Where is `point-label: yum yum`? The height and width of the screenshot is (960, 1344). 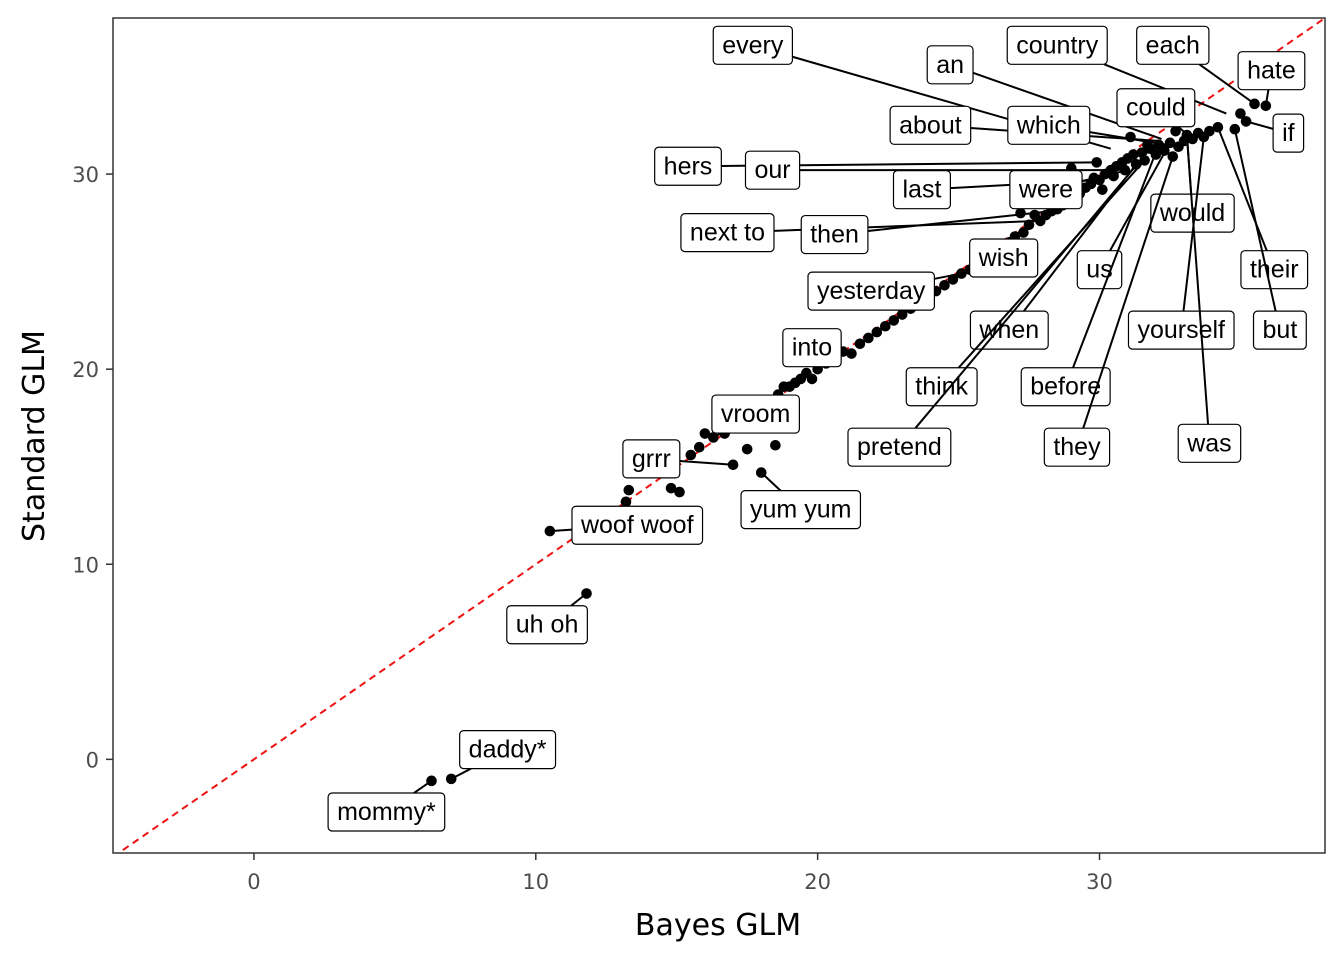
point-label: yum yum is located at coordinates (801, 500).